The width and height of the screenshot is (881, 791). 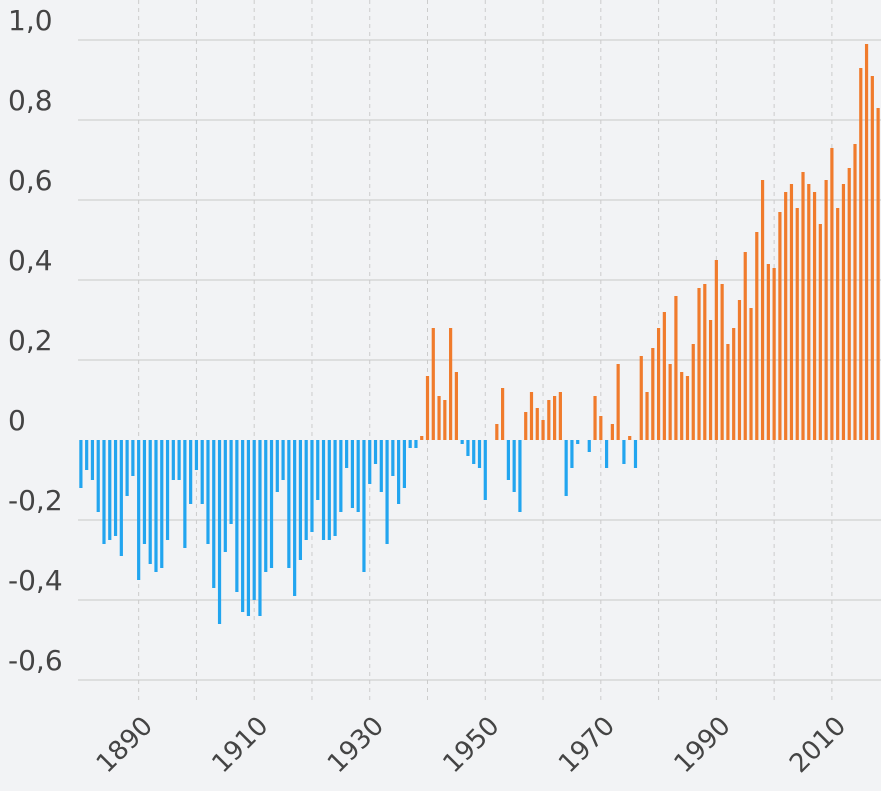 I want to click on x-tick-label: 1910, so click(x=240, y=745).